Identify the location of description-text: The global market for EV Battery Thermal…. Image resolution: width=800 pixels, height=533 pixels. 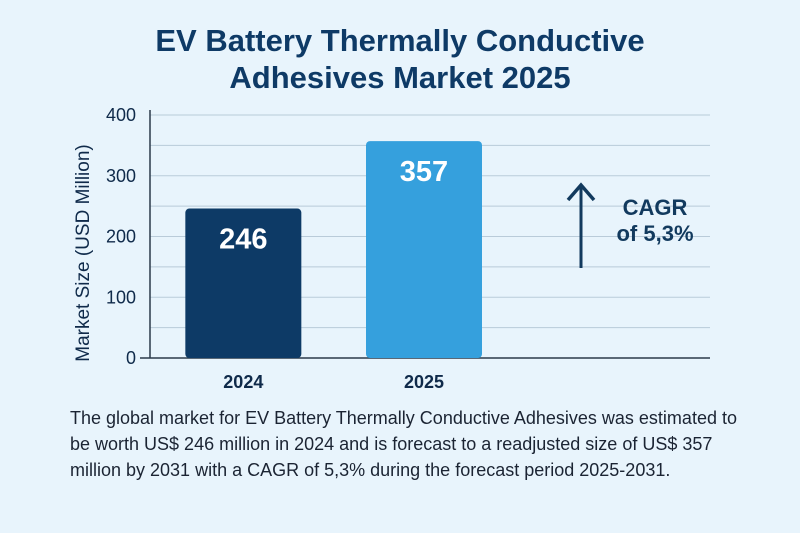
(403, 444).